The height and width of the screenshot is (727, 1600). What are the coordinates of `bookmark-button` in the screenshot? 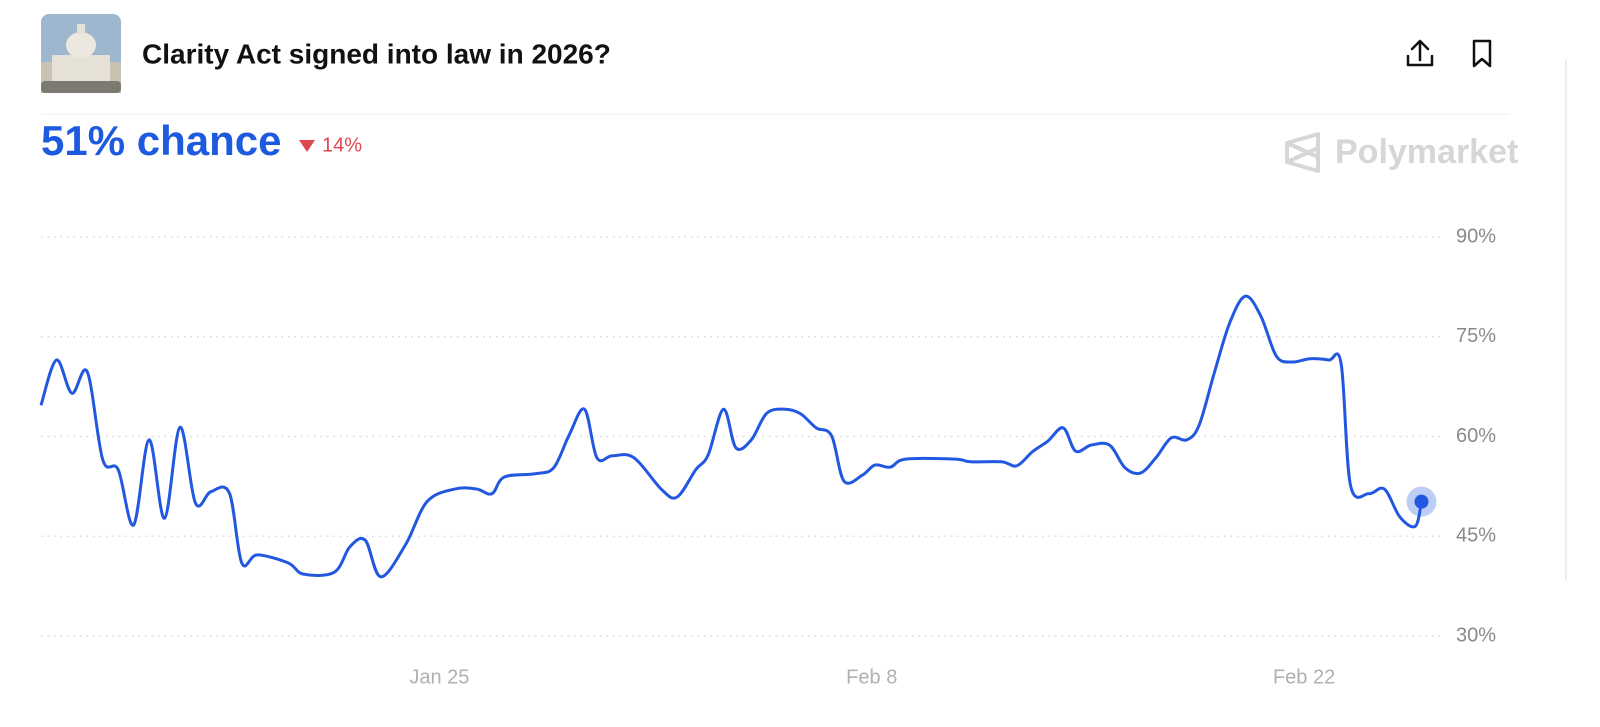 It's located at (1482, 53).